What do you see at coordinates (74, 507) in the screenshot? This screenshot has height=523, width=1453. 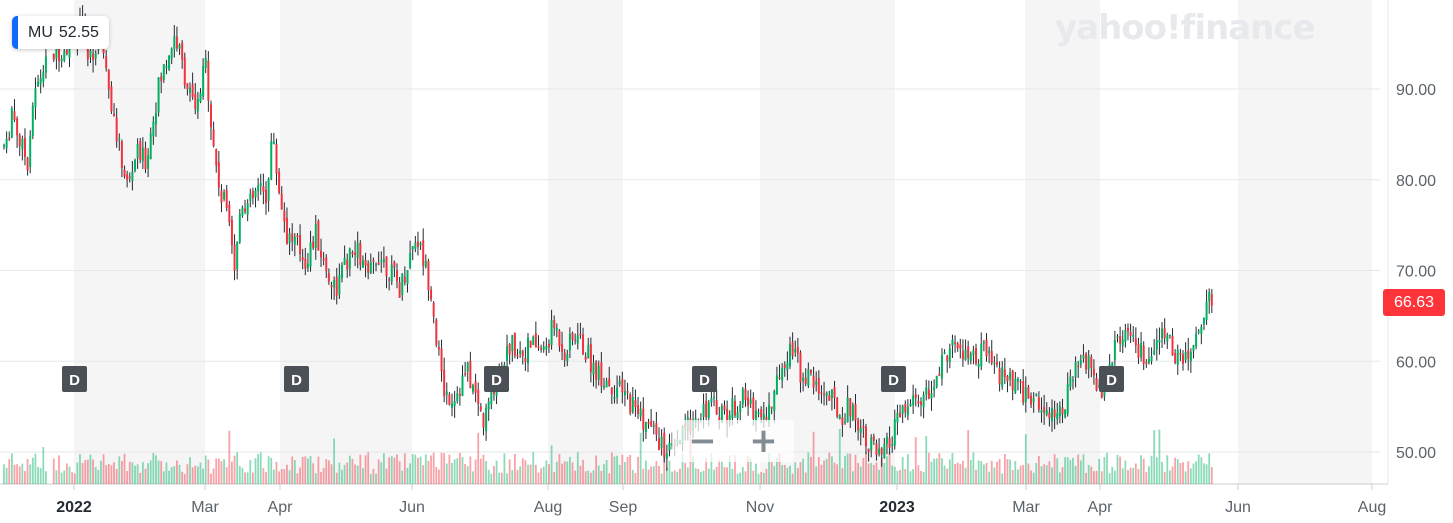 I see `x-tick-label: 2022` at bounding box center [74, 507].